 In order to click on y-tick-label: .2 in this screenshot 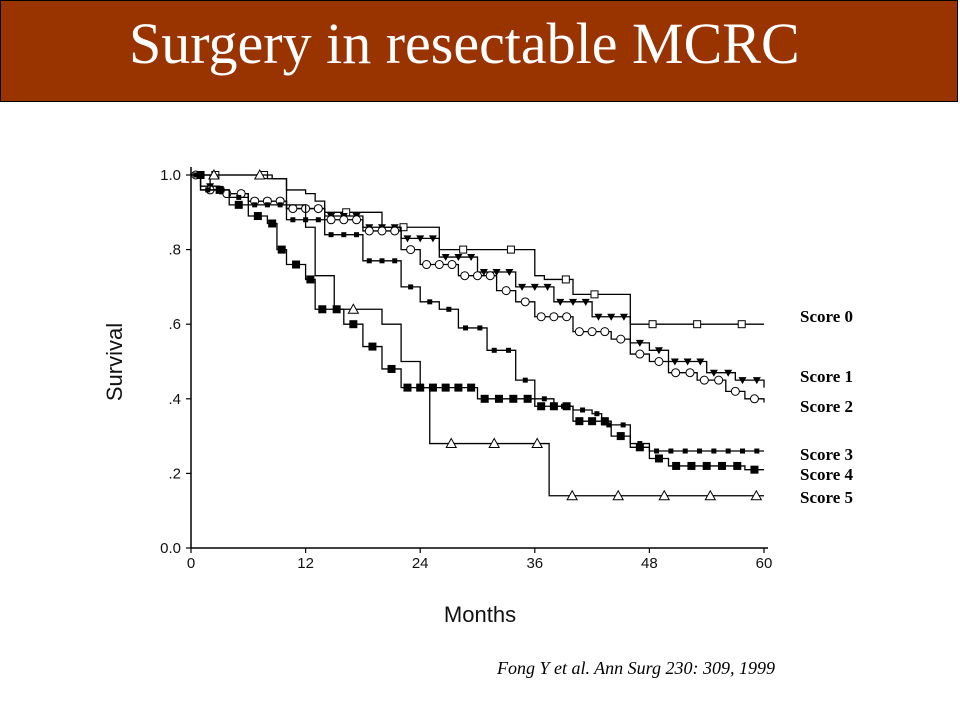, I will do `click(174, 473)`.